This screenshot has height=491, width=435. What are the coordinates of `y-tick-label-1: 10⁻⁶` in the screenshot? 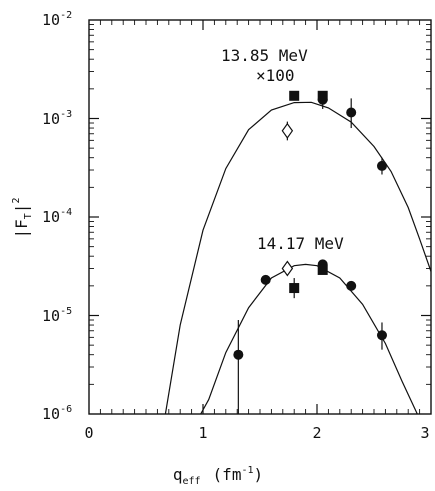 It's located at (57, 413).